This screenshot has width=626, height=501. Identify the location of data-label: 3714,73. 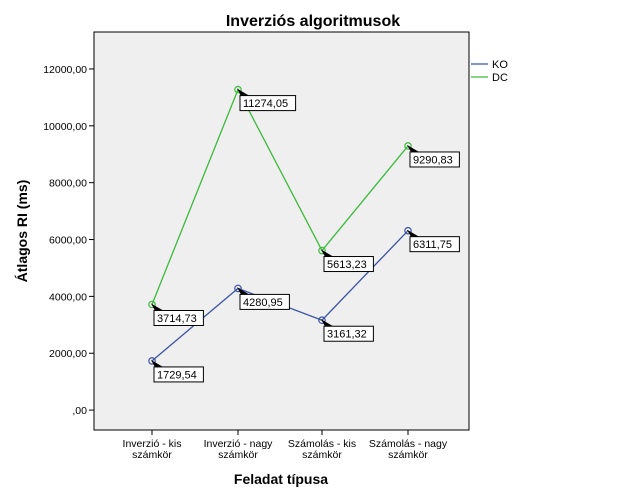
(177, 319).